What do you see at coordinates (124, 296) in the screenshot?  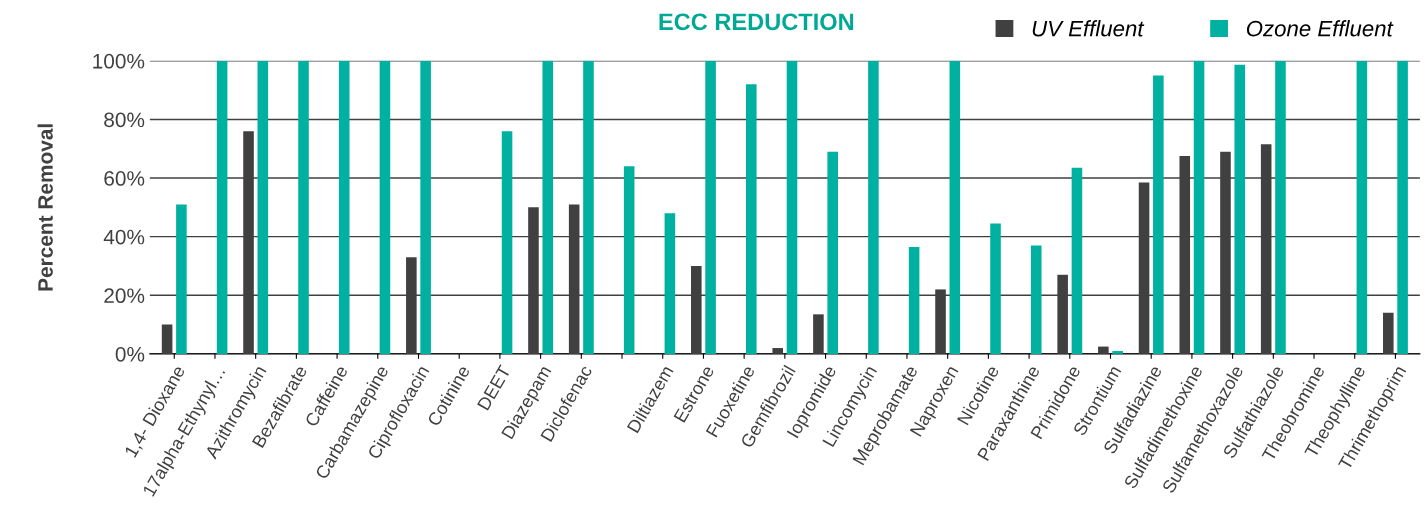 I see `y-tick-label: 20%` at bounding box center [124, 296].